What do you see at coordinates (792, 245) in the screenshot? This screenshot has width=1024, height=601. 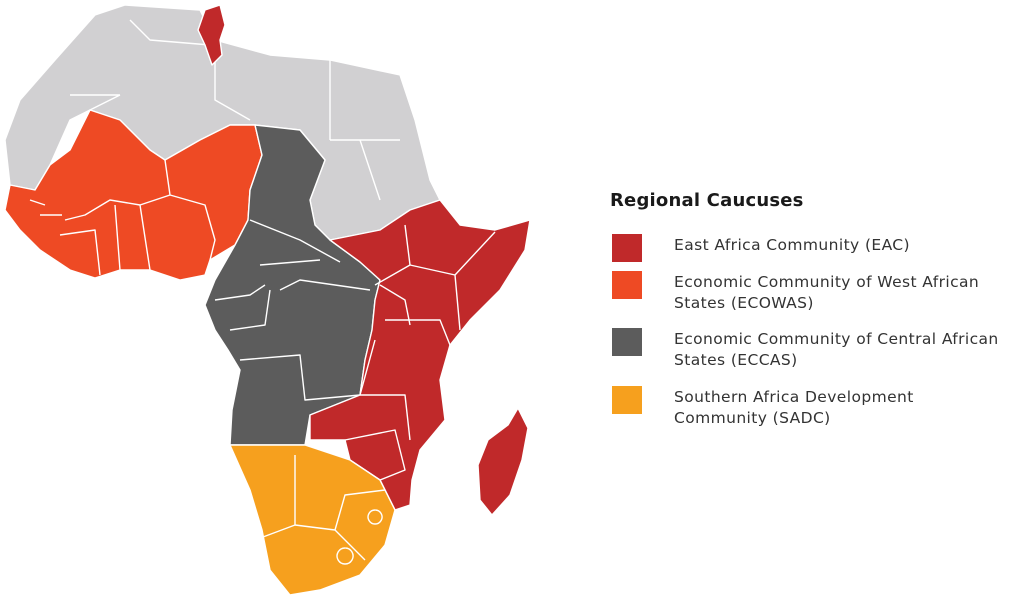 I see `legend-label-eac: East Africa Community (EAC)` at bounding box center [792, 245].